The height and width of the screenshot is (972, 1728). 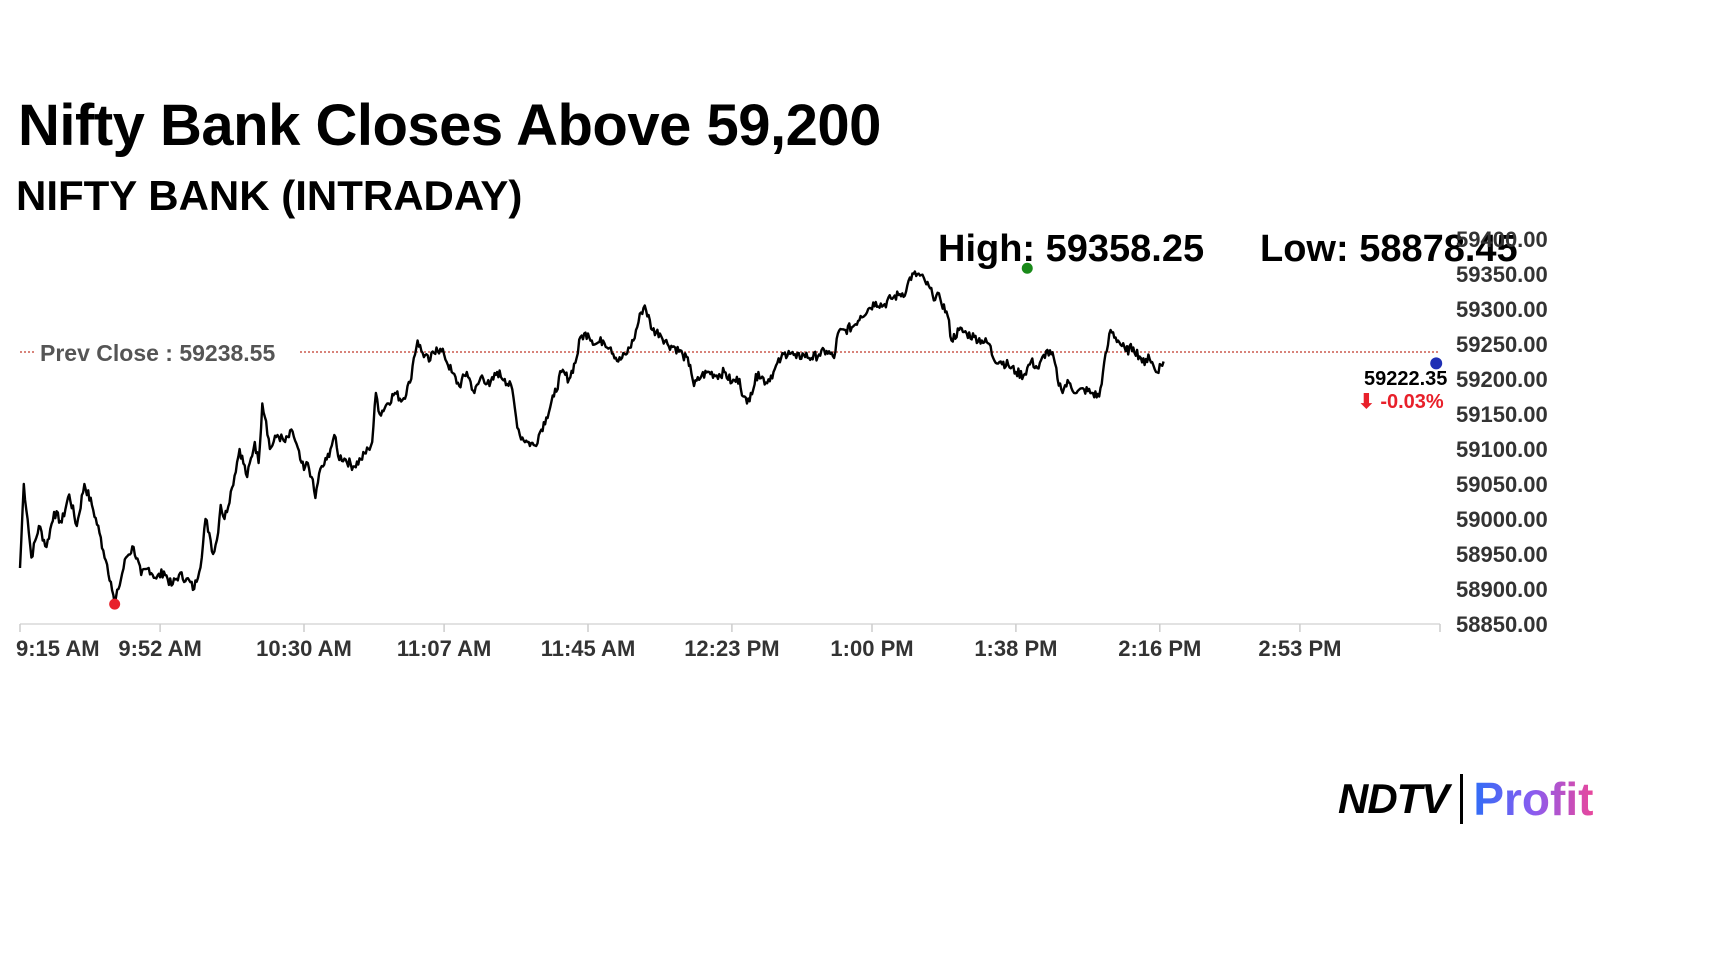 I want to click on logo-ndtv-text: NDTV, so click(x=1393, y=798).